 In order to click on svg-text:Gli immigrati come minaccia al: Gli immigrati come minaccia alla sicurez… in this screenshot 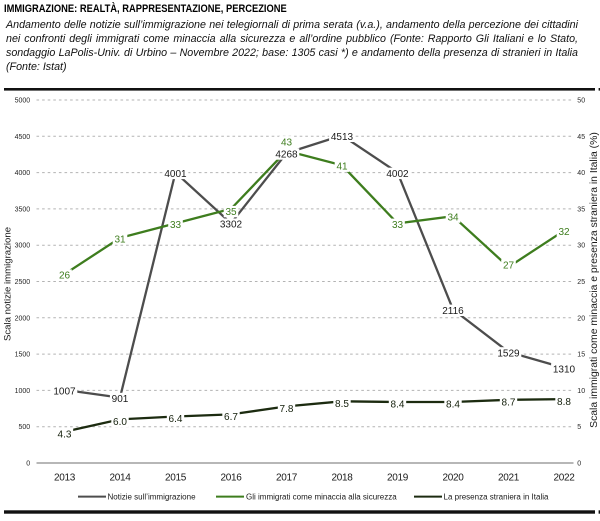, I will do `click(321, 497)`.